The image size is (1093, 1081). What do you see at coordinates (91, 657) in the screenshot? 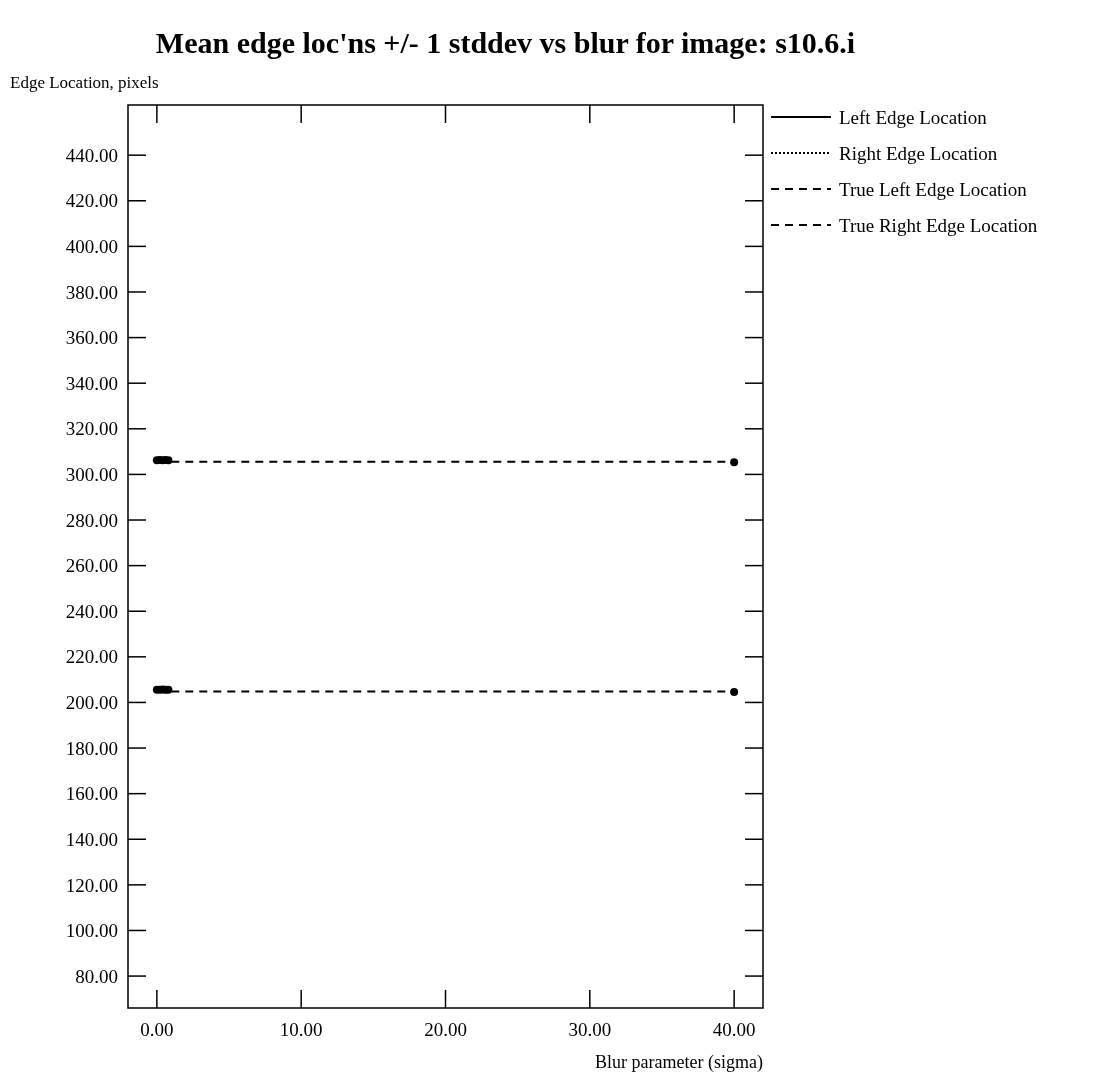
I see `y-tick-label: 220.00` at bounding box center [91, 657].